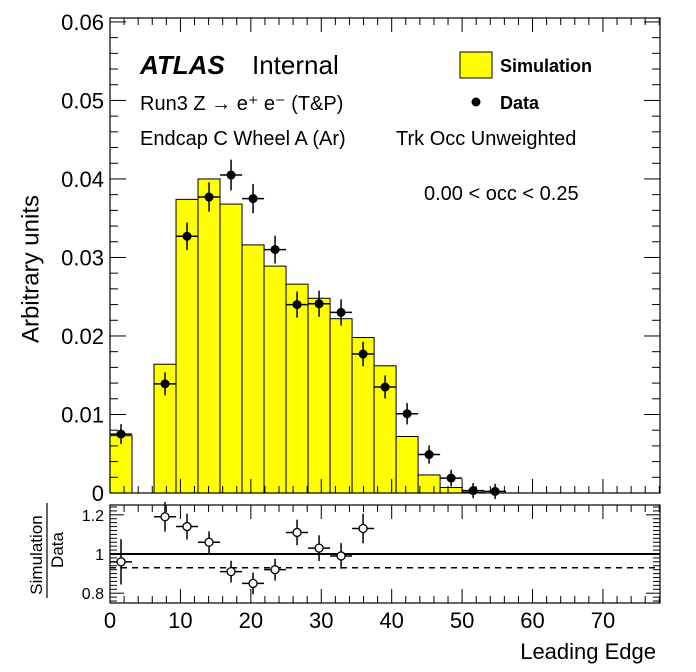 This screenshot has width=696, height=672. I want to click on atlas-label: ATLAS Internal, so click(239, 65).